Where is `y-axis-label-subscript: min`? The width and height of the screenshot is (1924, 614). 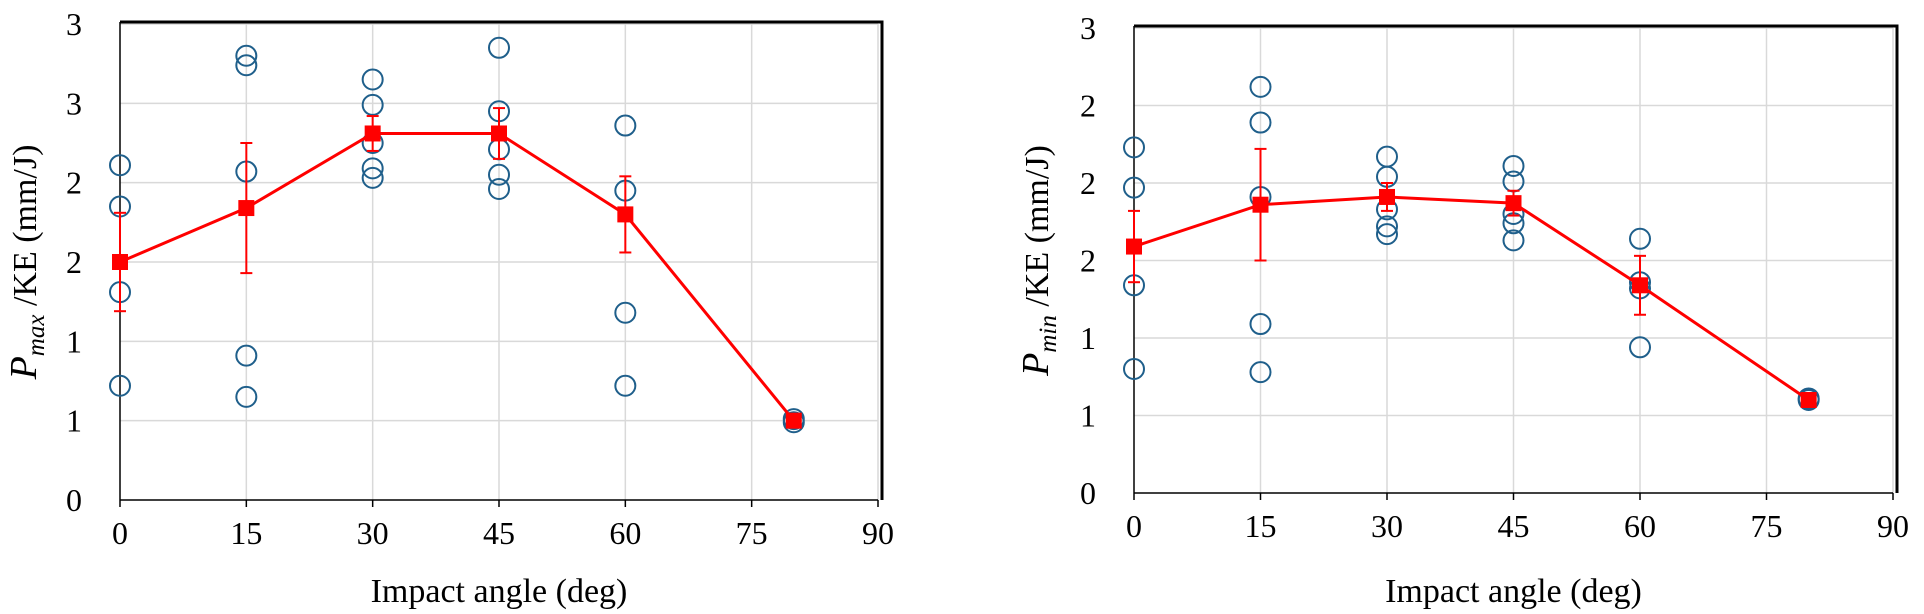
y-axis-label-subscript: min is located at coordinates (1048, 334).